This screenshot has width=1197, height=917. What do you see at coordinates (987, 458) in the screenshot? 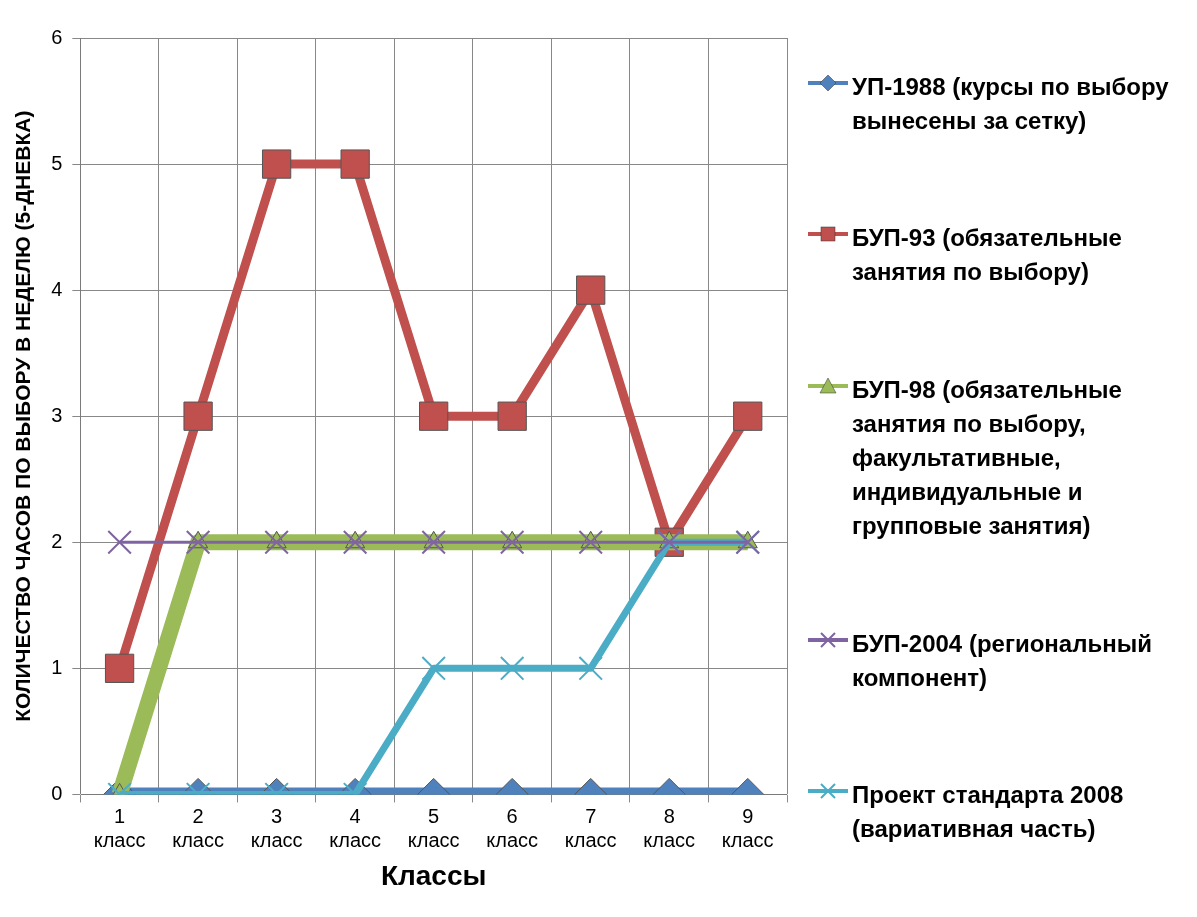
I see `legend-label: БУП-98 (обязательные занятия по выбору, факультативные, индивидуальные и групповые занятия)` at bounding box center [987, 458].